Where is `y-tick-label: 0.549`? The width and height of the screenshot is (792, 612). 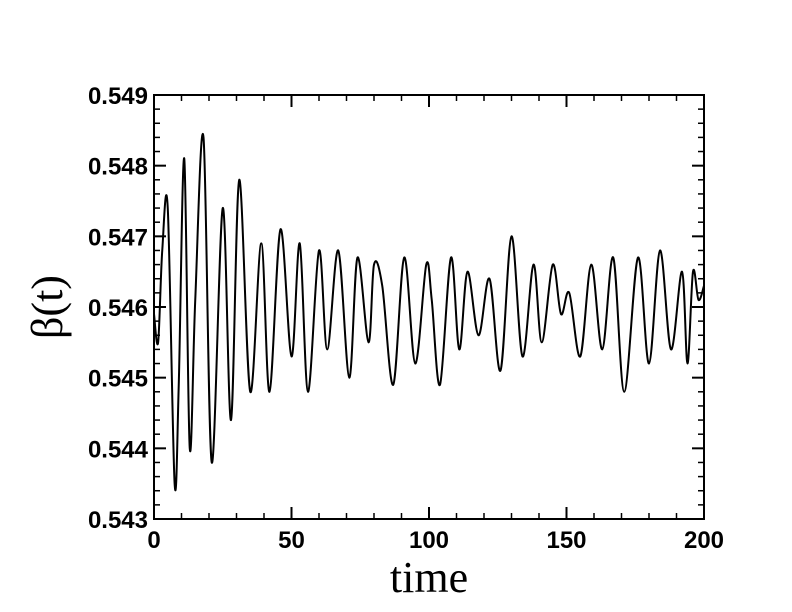
y-tick-label: 0.549 is located at coordinates (118, 96).